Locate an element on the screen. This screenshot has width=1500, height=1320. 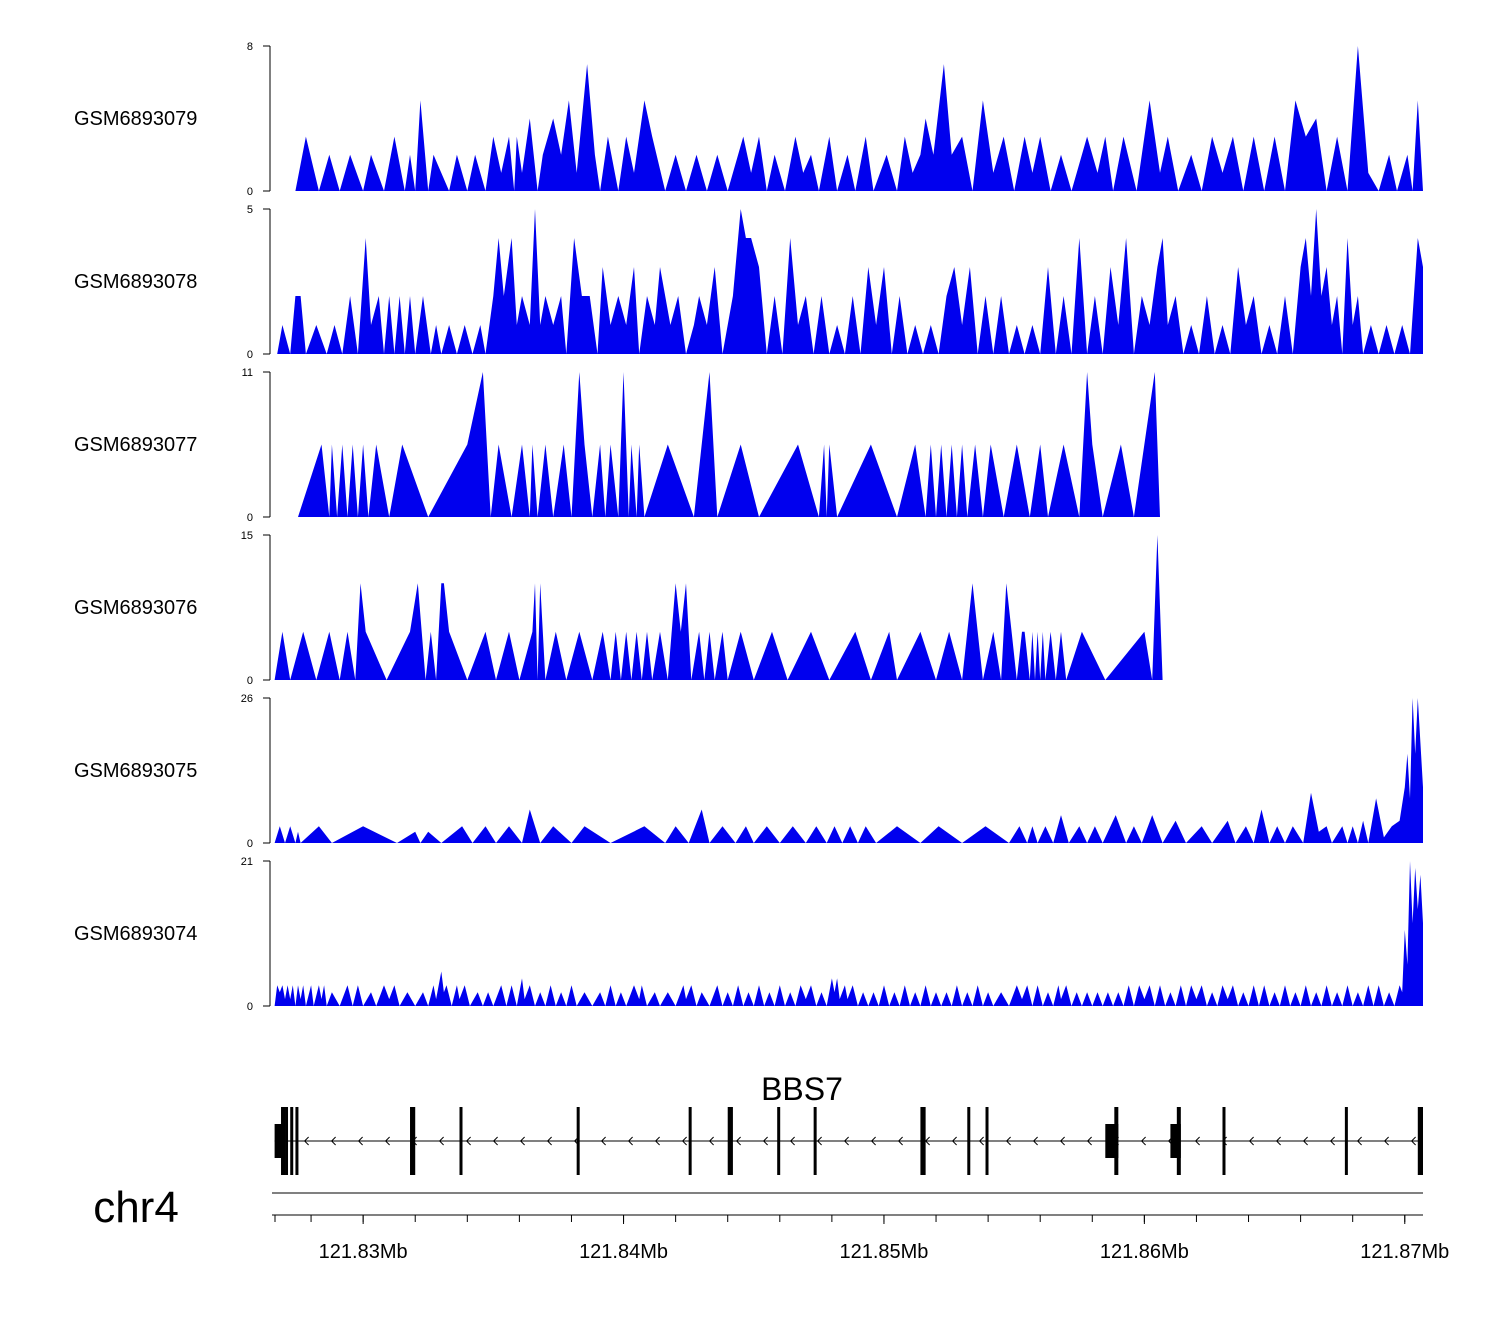
track-GSM6893075: GSM6893075 26 0 is located at coordinates (749, 771).